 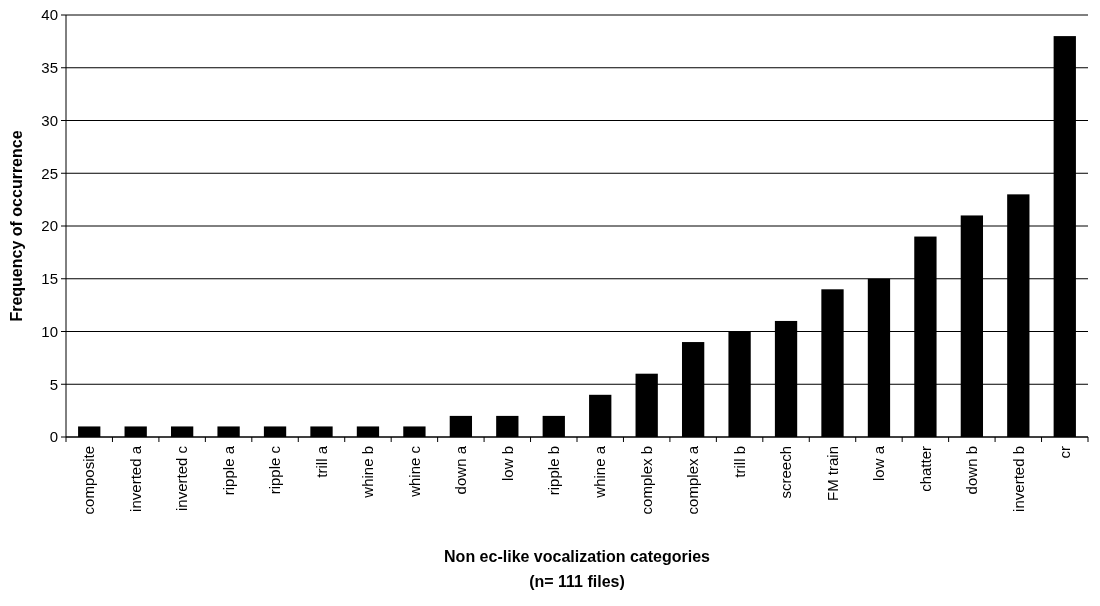 I want to click on x-tick-label: trill b, so click(x=739, y=462).